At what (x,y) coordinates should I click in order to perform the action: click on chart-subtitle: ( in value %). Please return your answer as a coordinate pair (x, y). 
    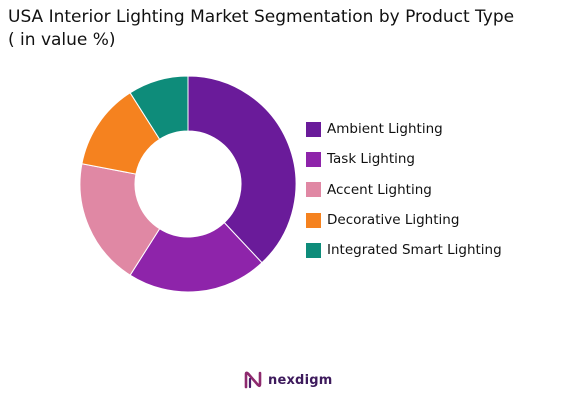
    Looking at the image, I should click on (62, 40).